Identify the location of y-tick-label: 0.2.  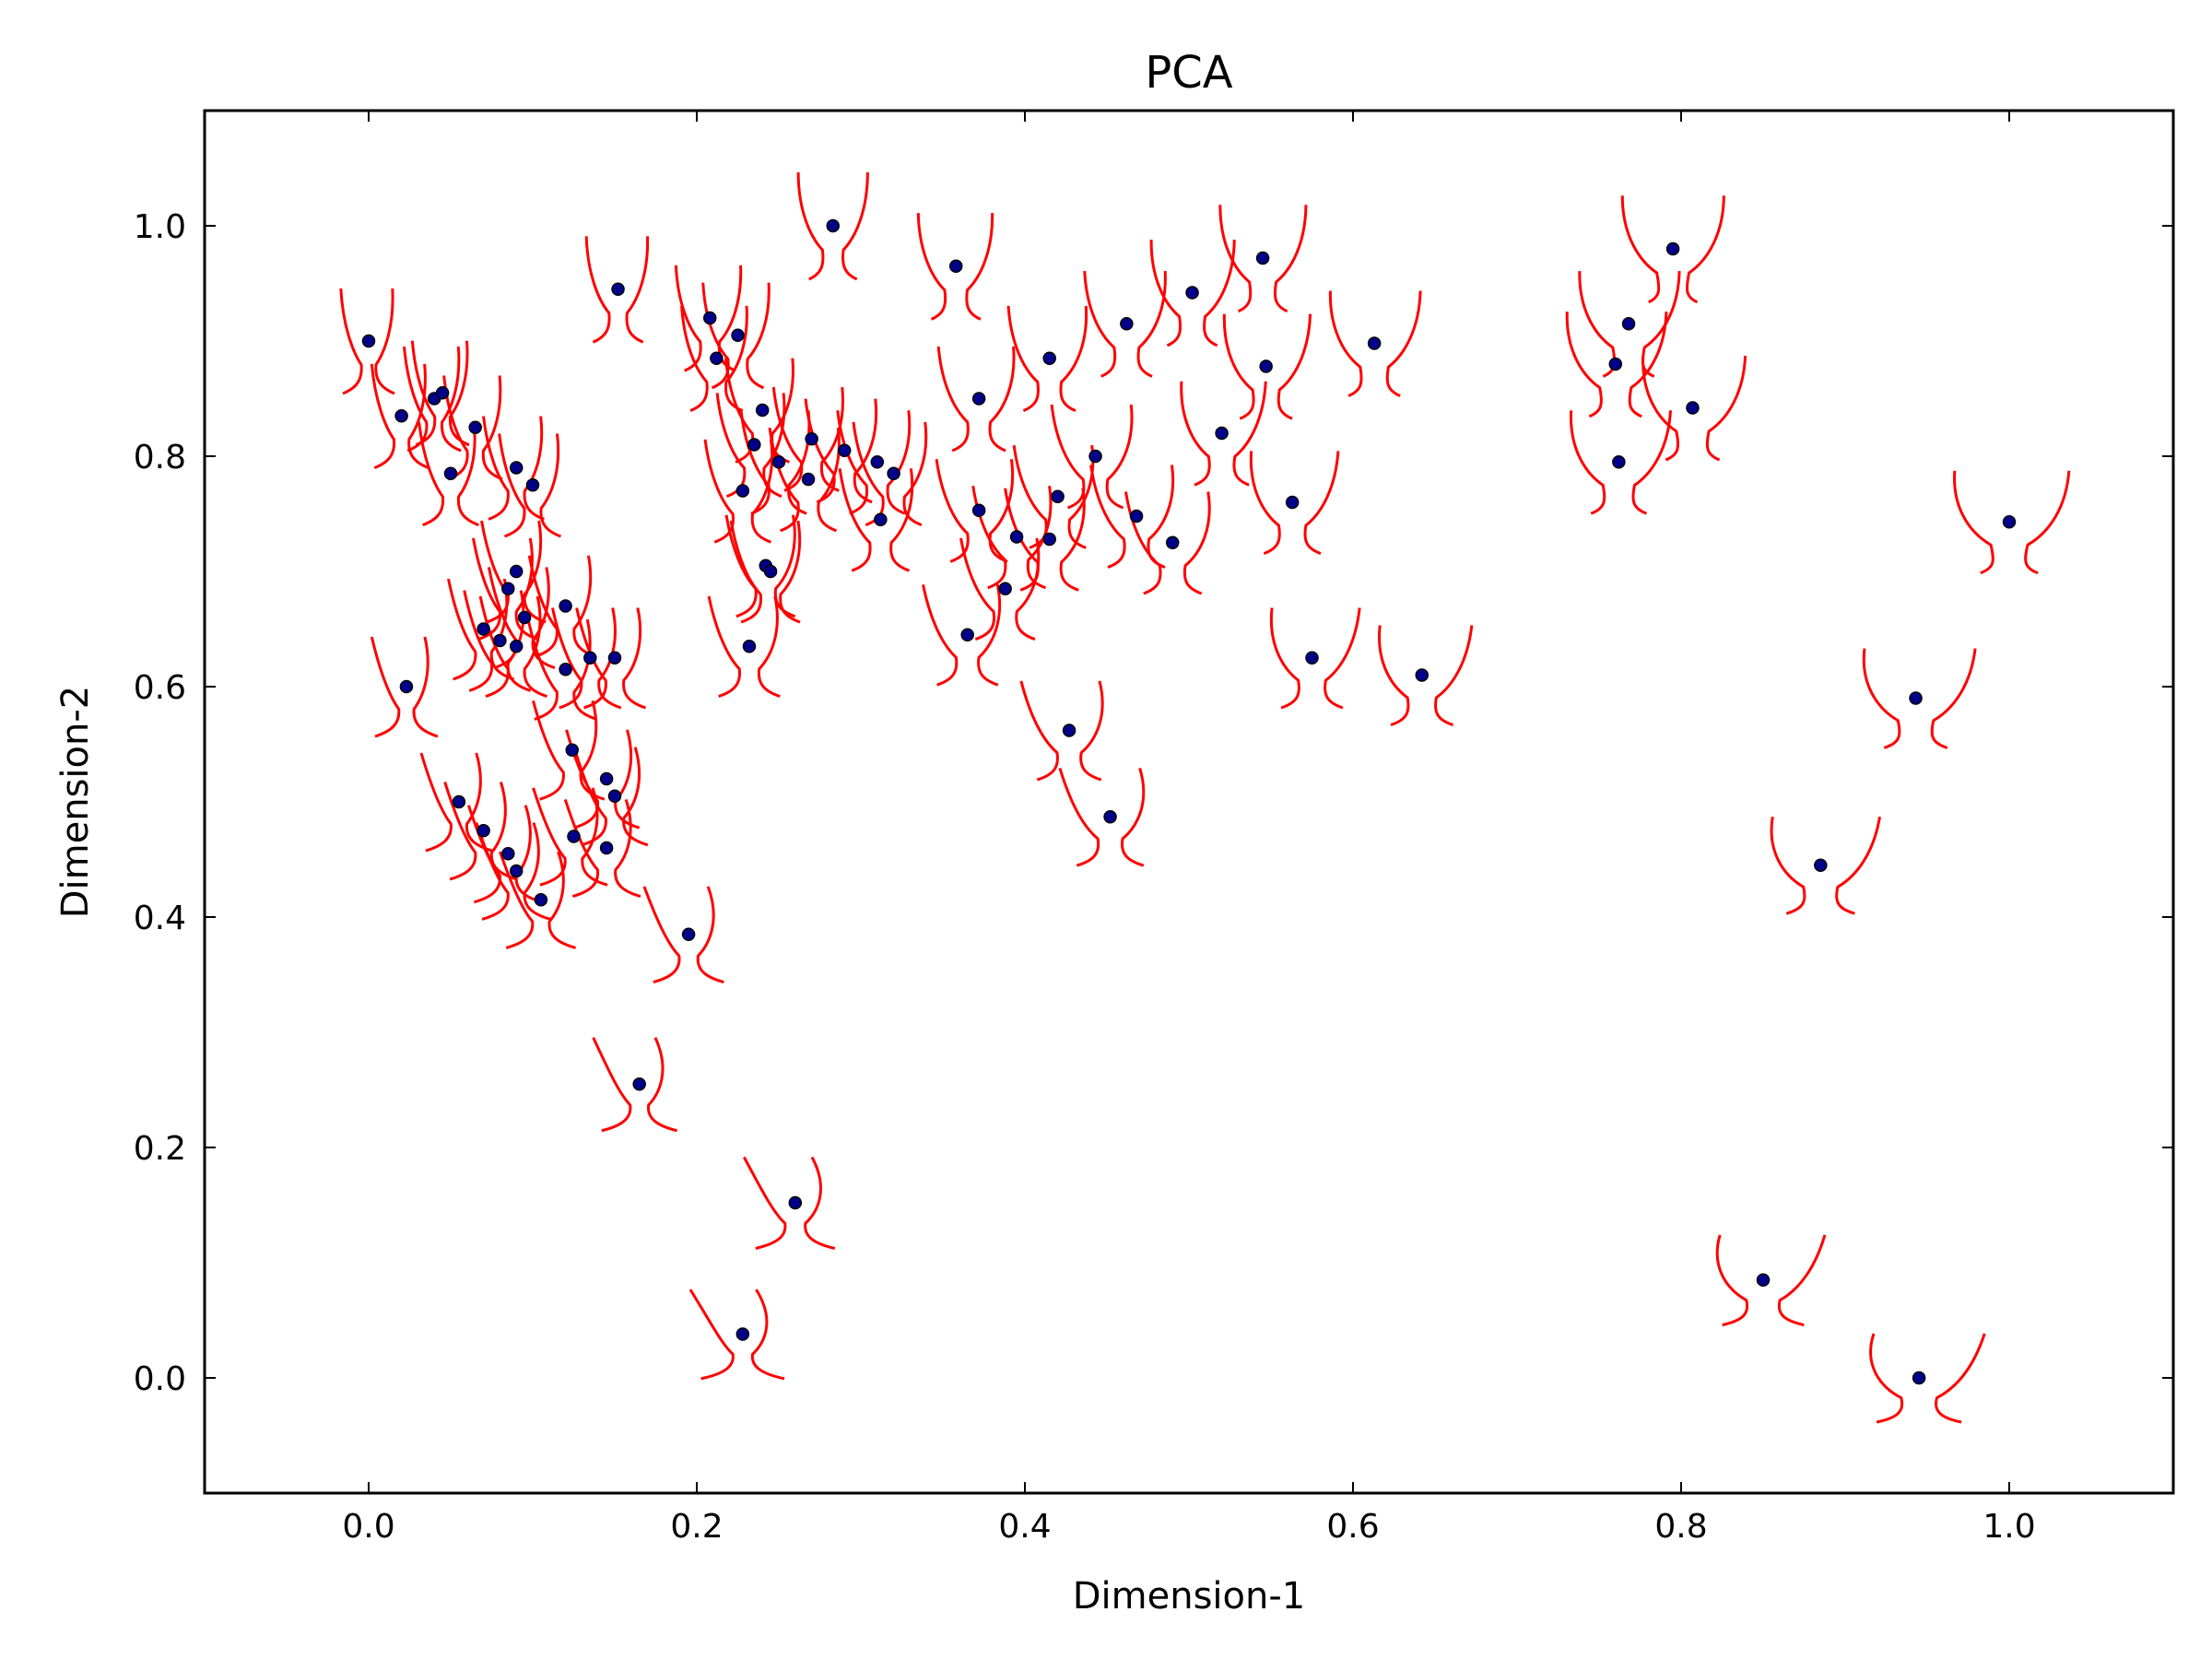
(160, 1149).